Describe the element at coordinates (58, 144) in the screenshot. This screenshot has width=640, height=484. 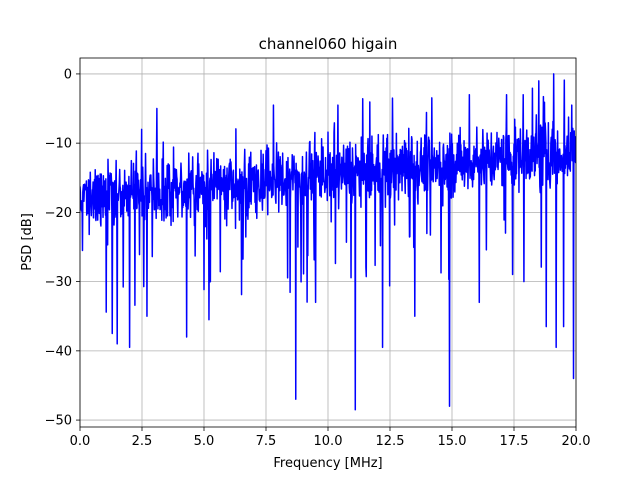
I see `y-tick-label: −10` at that location.